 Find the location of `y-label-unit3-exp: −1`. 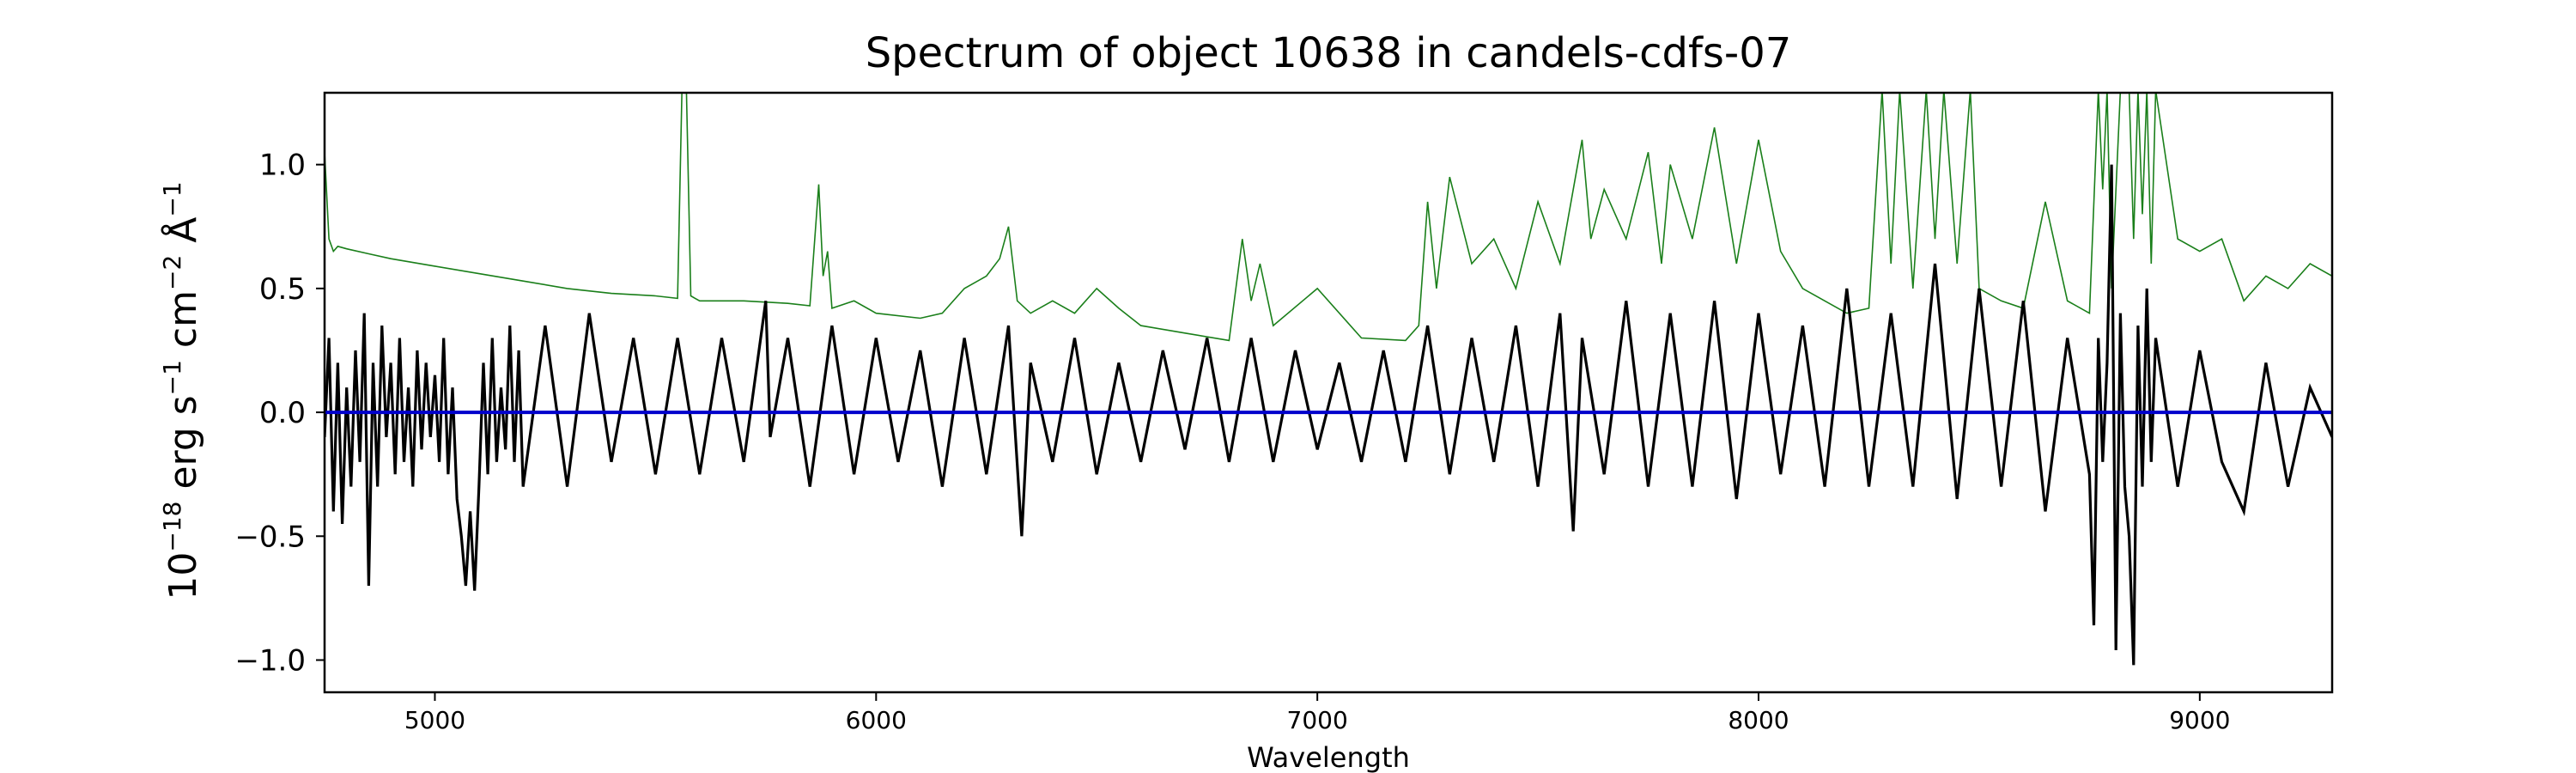

y-label-unit3-exp: −1 is located at coordinates (172, 198).